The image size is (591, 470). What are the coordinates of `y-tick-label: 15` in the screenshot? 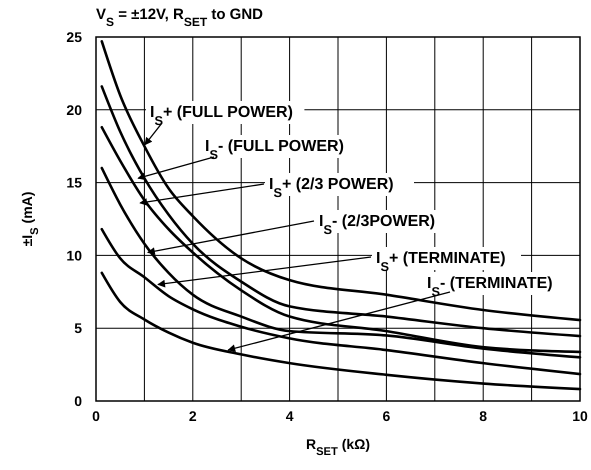 It's located at (74, 182).